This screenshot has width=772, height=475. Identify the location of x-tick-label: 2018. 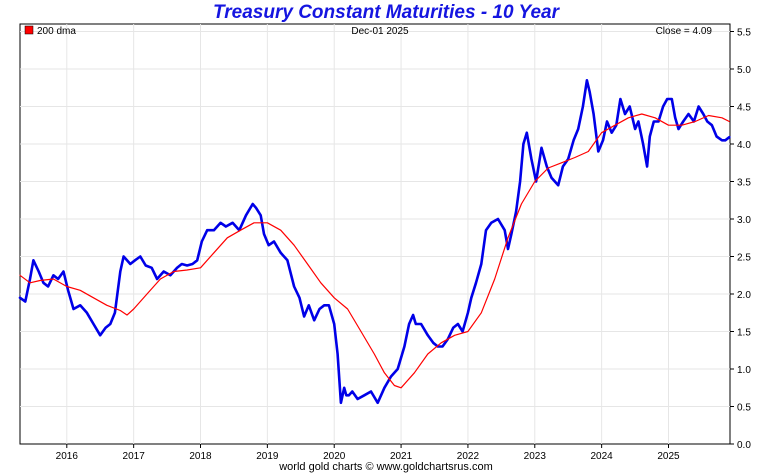
(200, 456).